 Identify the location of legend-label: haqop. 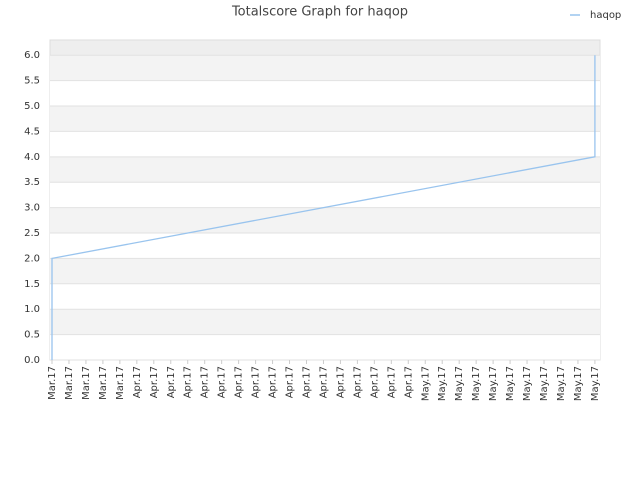
(605, 15).